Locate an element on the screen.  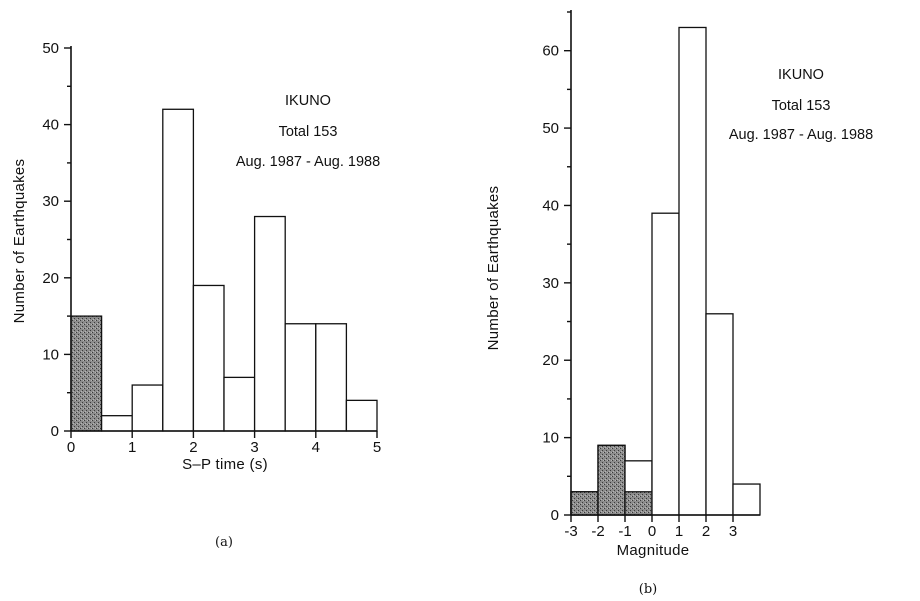
x-tick-label: -3 is located at coordinates (570, 531).